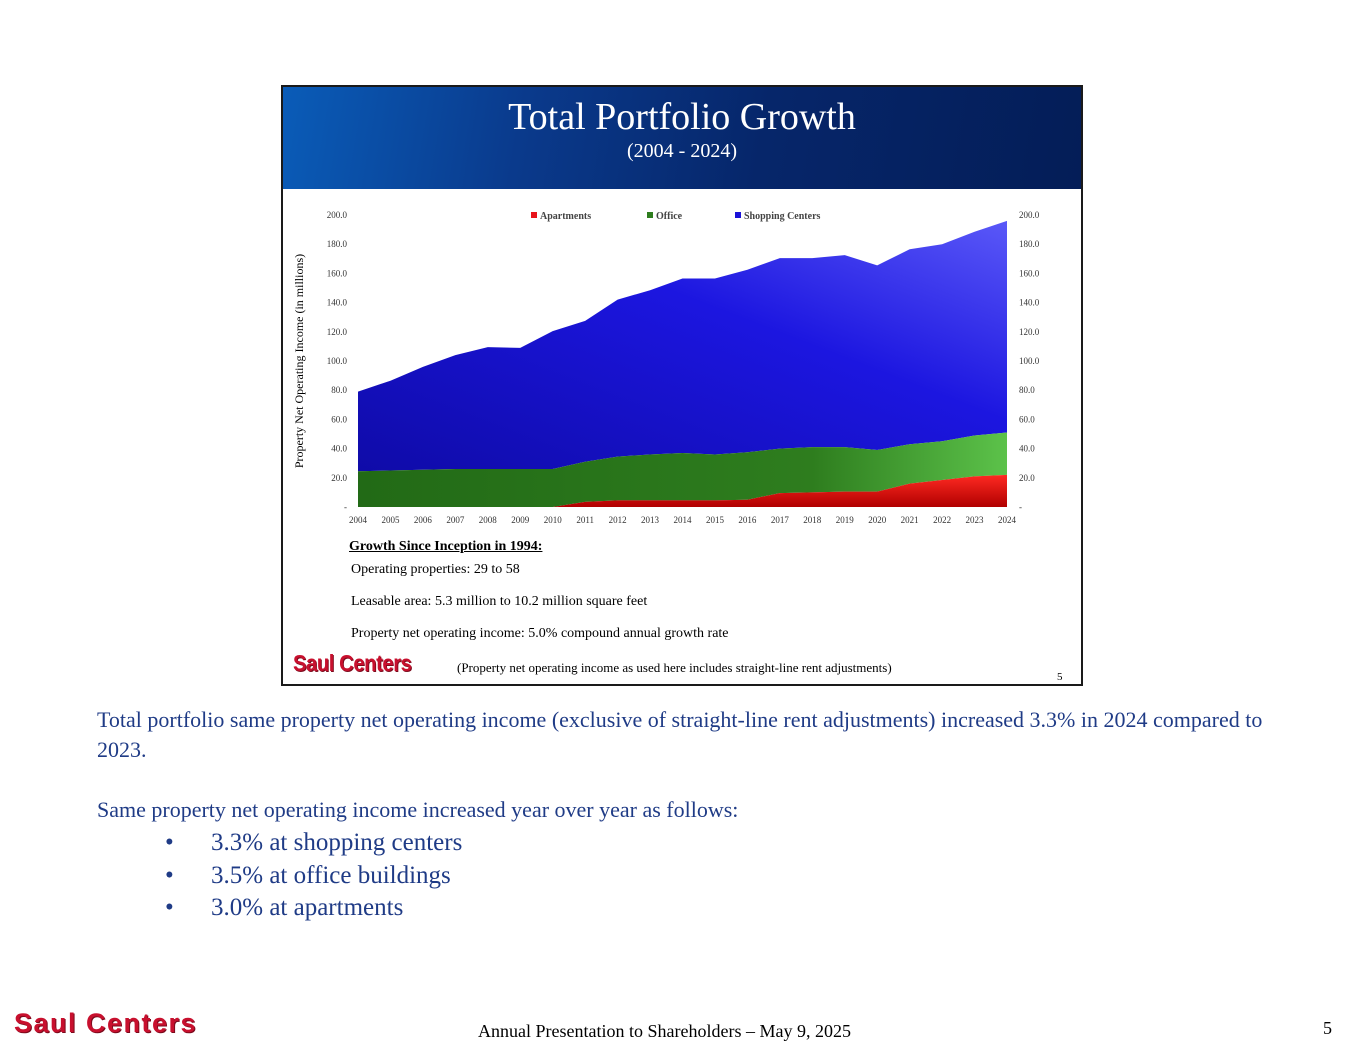 This screenshot has width=1365, height=1055. What do you see at coordinates (1060, 677) in the screenshot?
I see `panel-page-number: 5` at bounding box center [1060, 677].